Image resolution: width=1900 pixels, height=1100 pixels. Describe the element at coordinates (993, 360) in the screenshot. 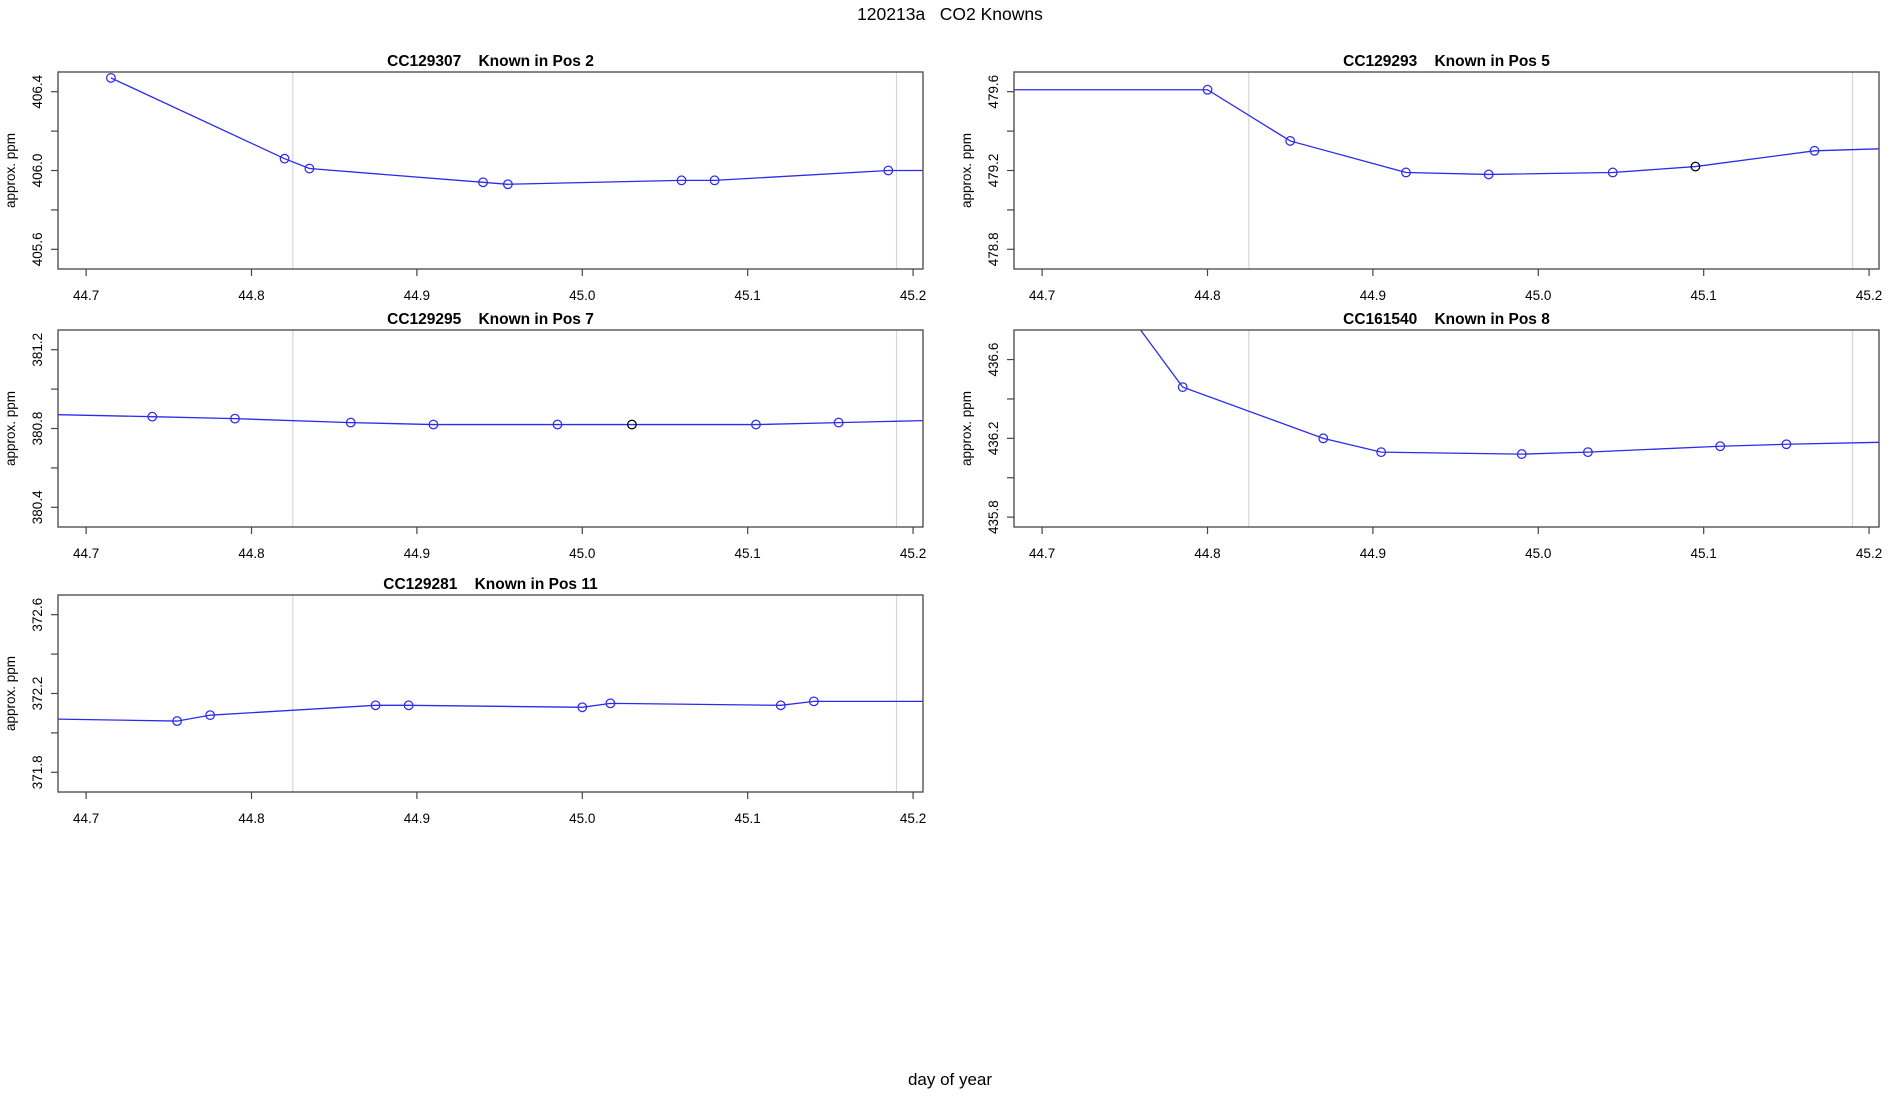

I see `y-tick-label: 436.6` at that location.